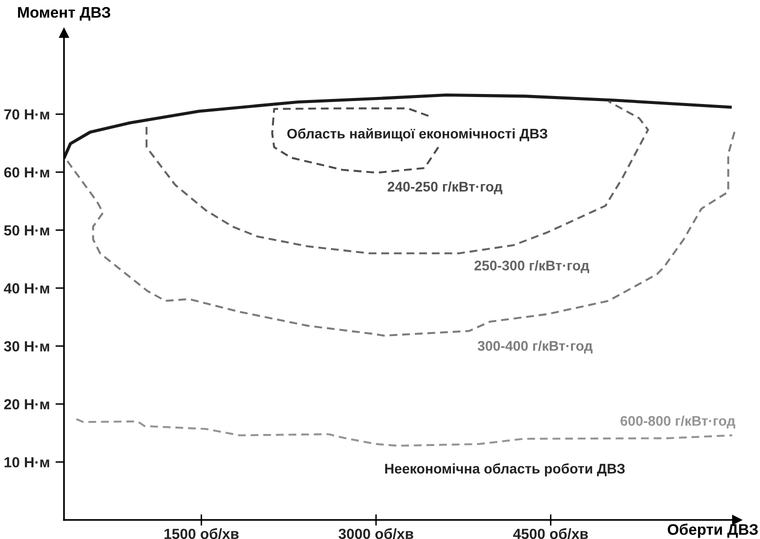 Image resolution: width=760 pixels, height=539 pixels. I want to click on series-label: 300-400 г/кВт·год, so click(535, 347).